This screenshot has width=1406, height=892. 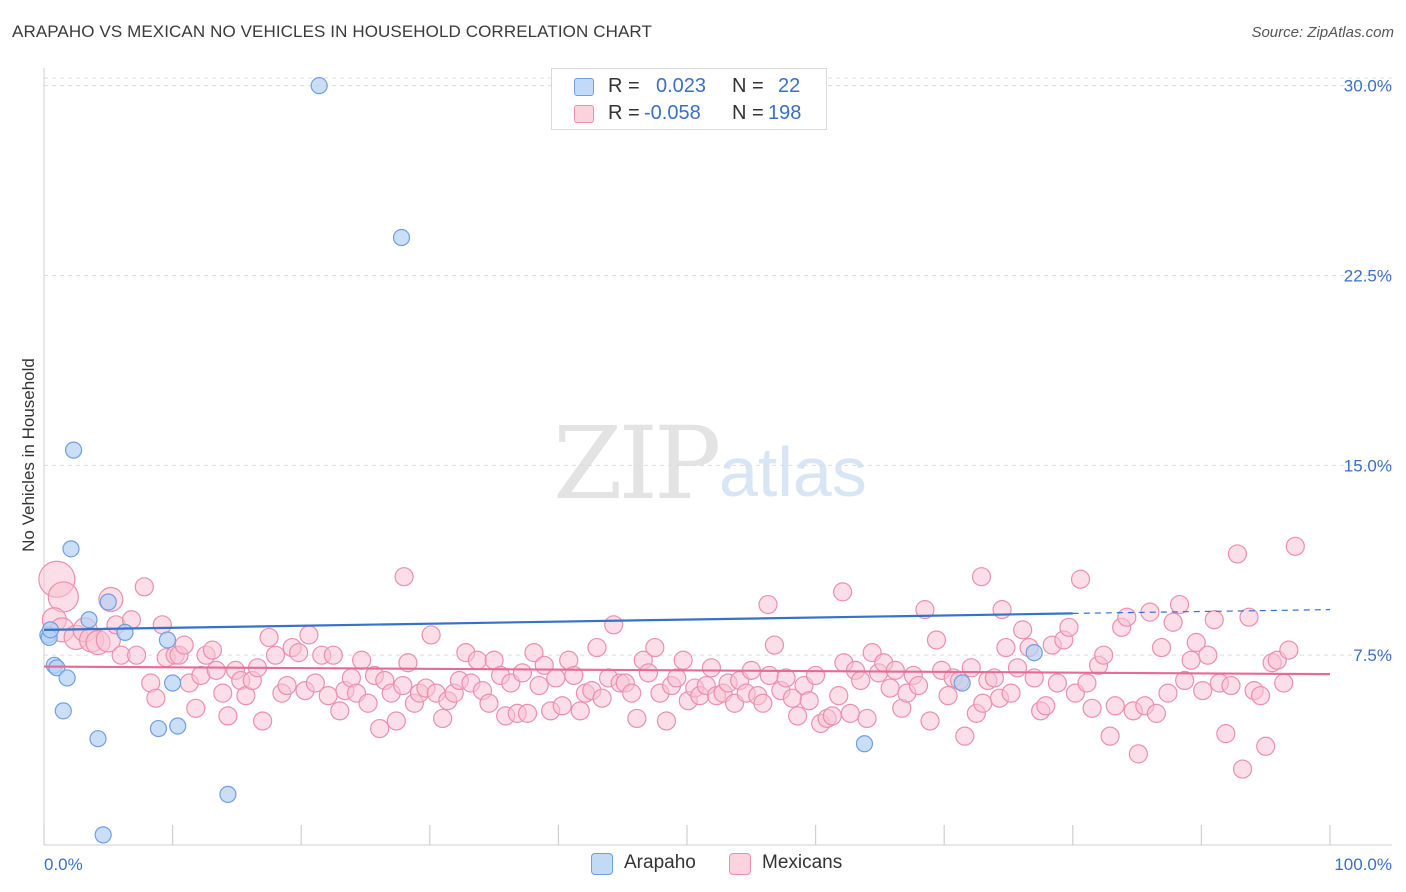 What do you see at coordinates (660, 862) in the screenshot?
I see `arapaho-legend-label: Arapaho` at bounding box center [660, 862].